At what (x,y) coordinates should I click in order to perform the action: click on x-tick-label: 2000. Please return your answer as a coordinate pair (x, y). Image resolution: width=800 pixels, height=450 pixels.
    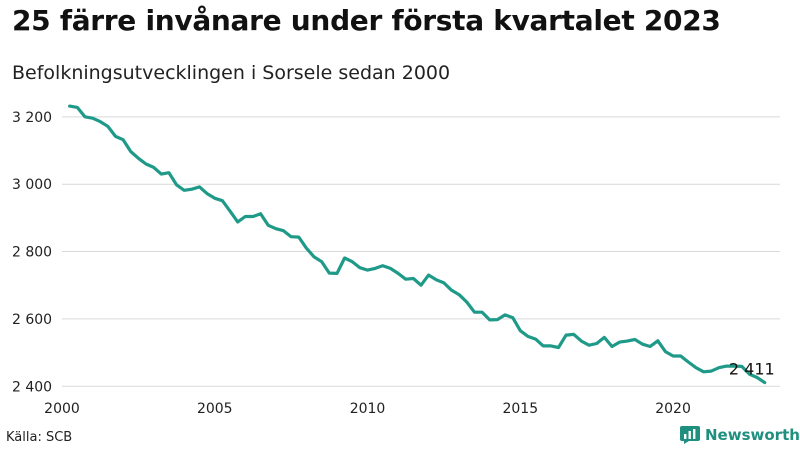
    Looking at the image, I should click on (62, 409).